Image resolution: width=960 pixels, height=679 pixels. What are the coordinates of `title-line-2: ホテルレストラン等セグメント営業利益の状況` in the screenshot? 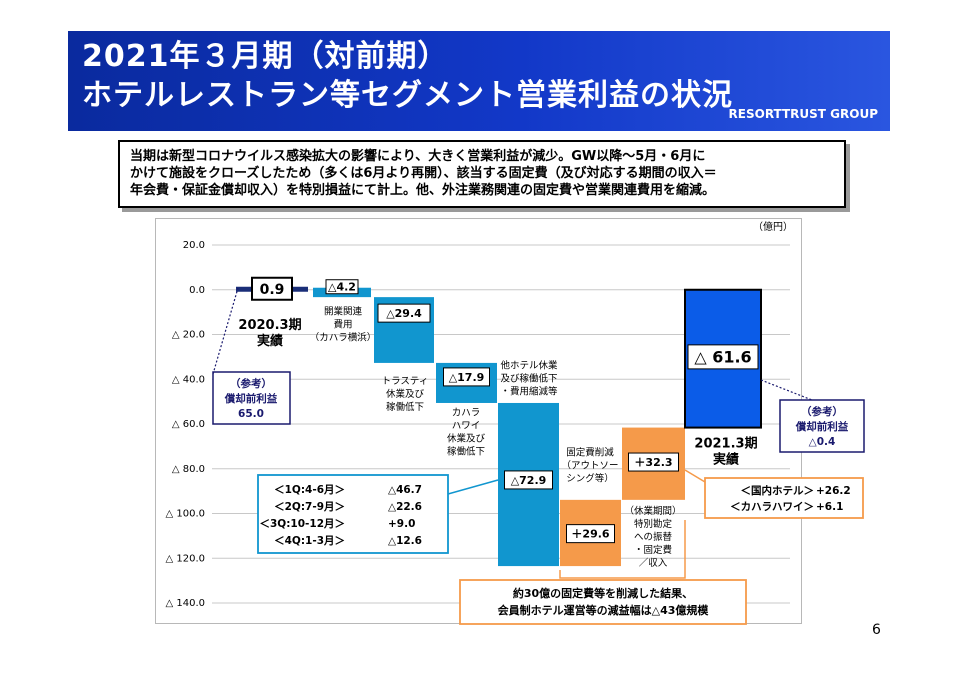 It's located at (407, 95).